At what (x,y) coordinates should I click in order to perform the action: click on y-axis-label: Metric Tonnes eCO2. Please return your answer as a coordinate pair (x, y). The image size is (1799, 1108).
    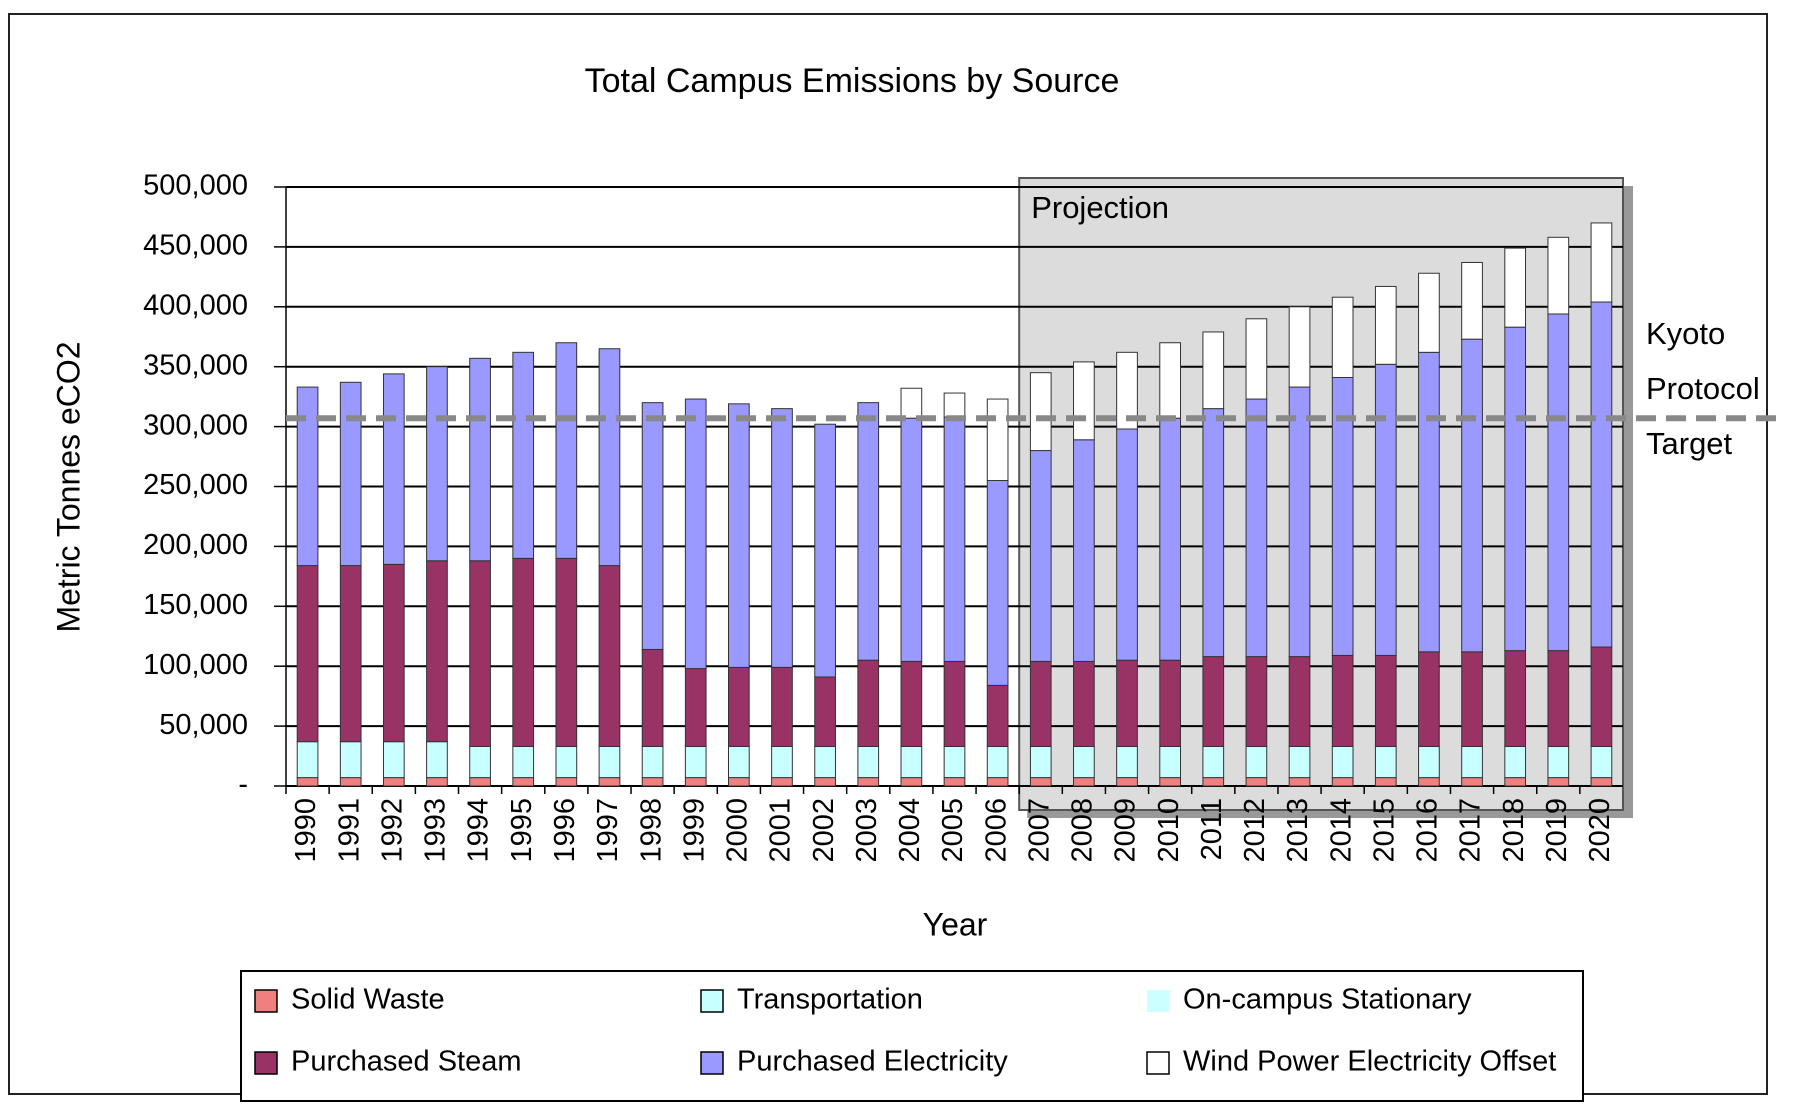
    Looking at the image, I should click on (68, 486).